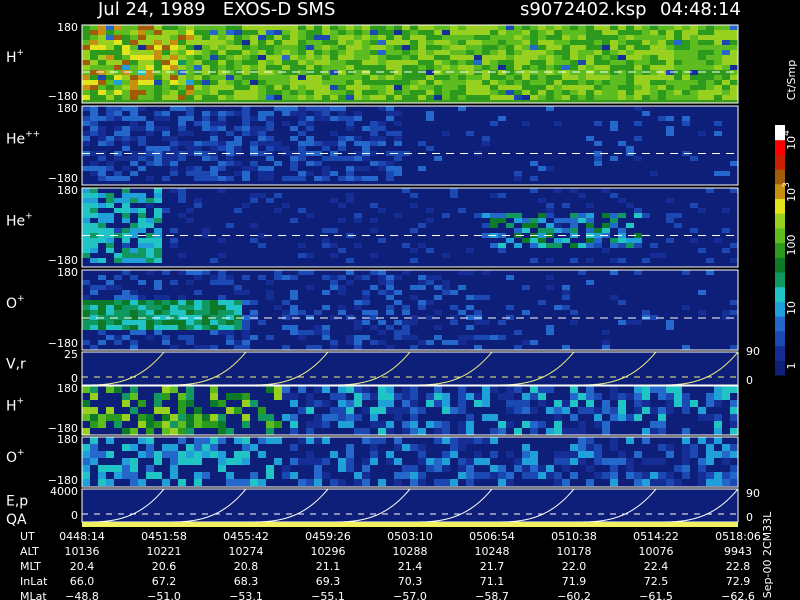  Describe the element at coordinates (63, 343) in the screenshot. I see `y-tick-label: −180` at that location.